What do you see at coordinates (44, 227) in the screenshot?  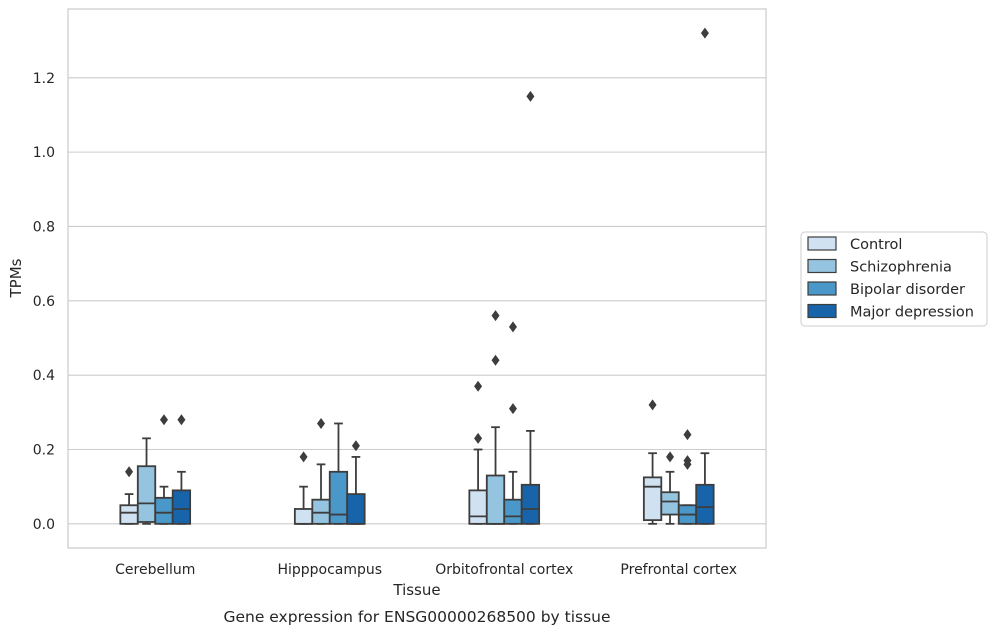 I see `y-tick-label: 0.8` at bounding box center [44, 227].